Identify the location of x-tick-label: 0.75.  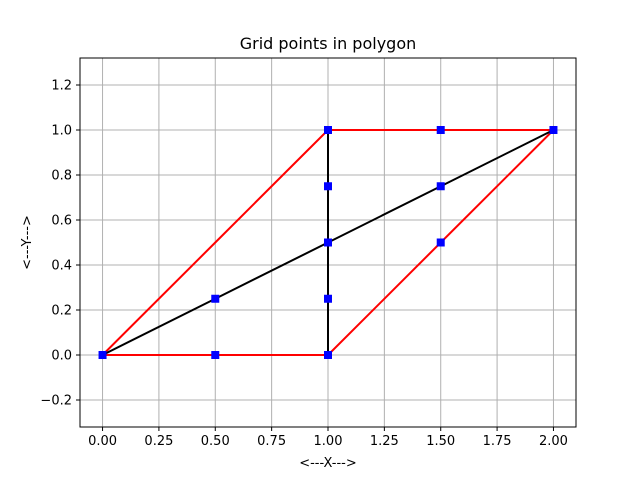
(271, 441).